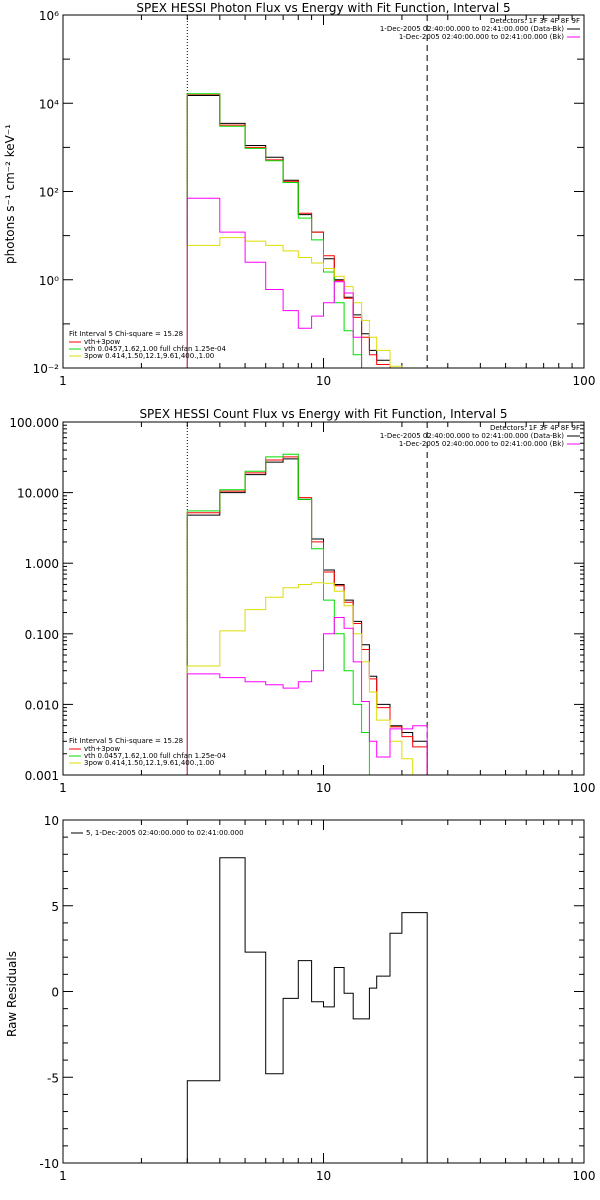  Describe the element at coordinates (46, 369) in the screenshot. I see `y-tick-label: 10⁻²` at that location.